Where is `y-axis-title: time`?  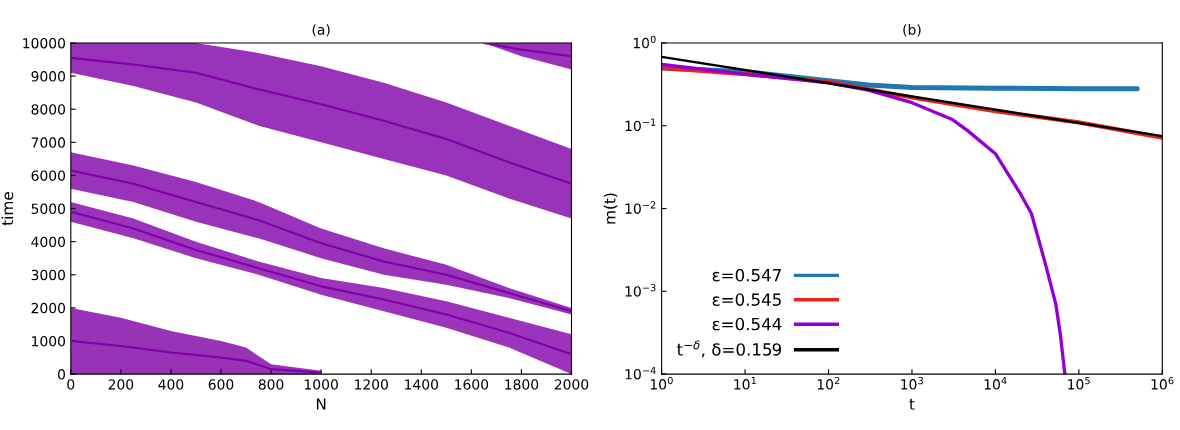 y-axis-title: time is located at coordinates (7, 209).